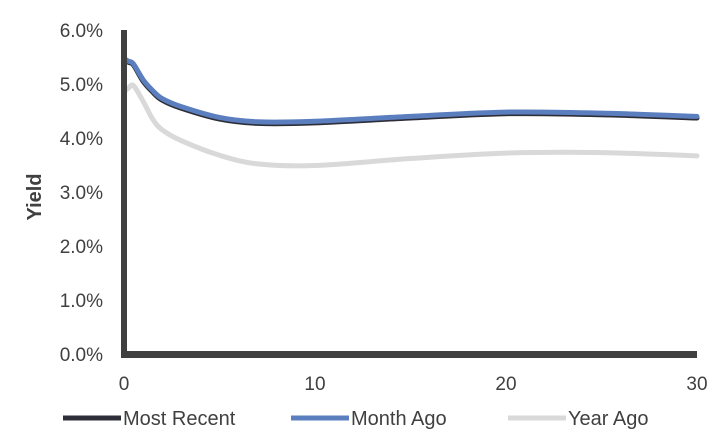 Image resolution: width=714 pixels, height=430 pixels. Describe the element at coordinates (81, 247) in the screenshot. I see `y-tick-label: 2.0%` at that location.